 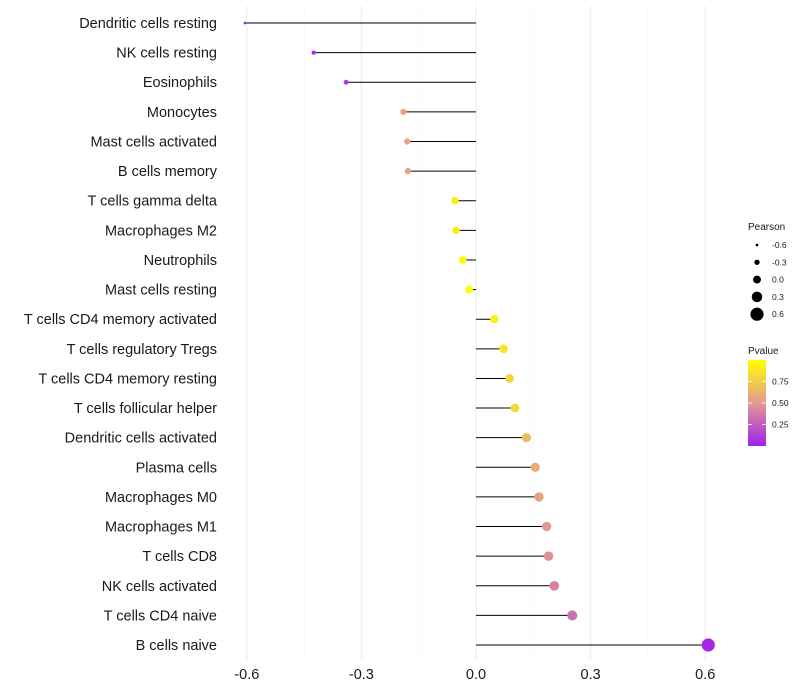 What do you see at coordinates (182, 113) in the screenshot?
I see `category-label: Monocytes` at bounding box center [182, 113].